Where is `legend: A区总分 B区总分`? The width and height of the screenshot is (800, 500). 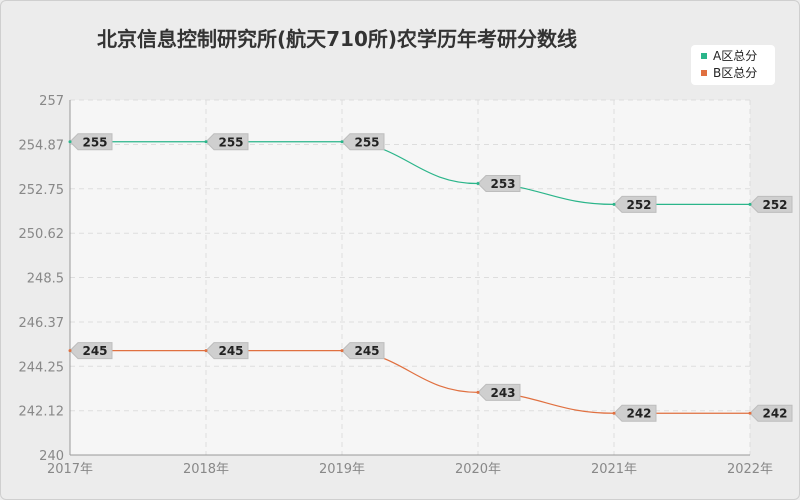
legend: A区总分 B区总分 is located at coordinates (733, 65).